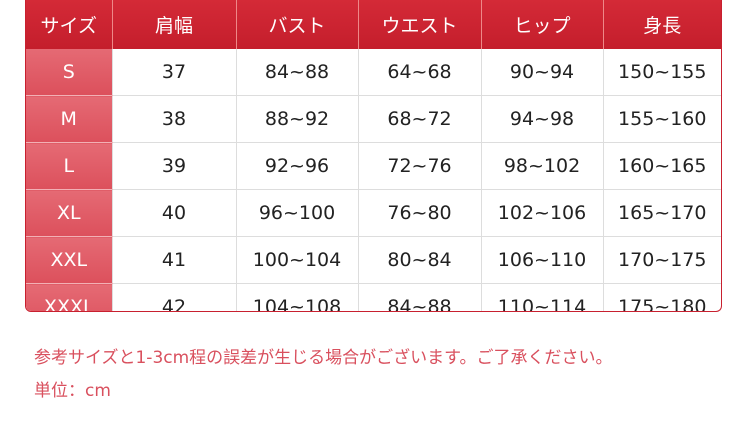 This screenshot has height=425, width=750. I want to click on table-cell: 165~170, so click(662, 213).